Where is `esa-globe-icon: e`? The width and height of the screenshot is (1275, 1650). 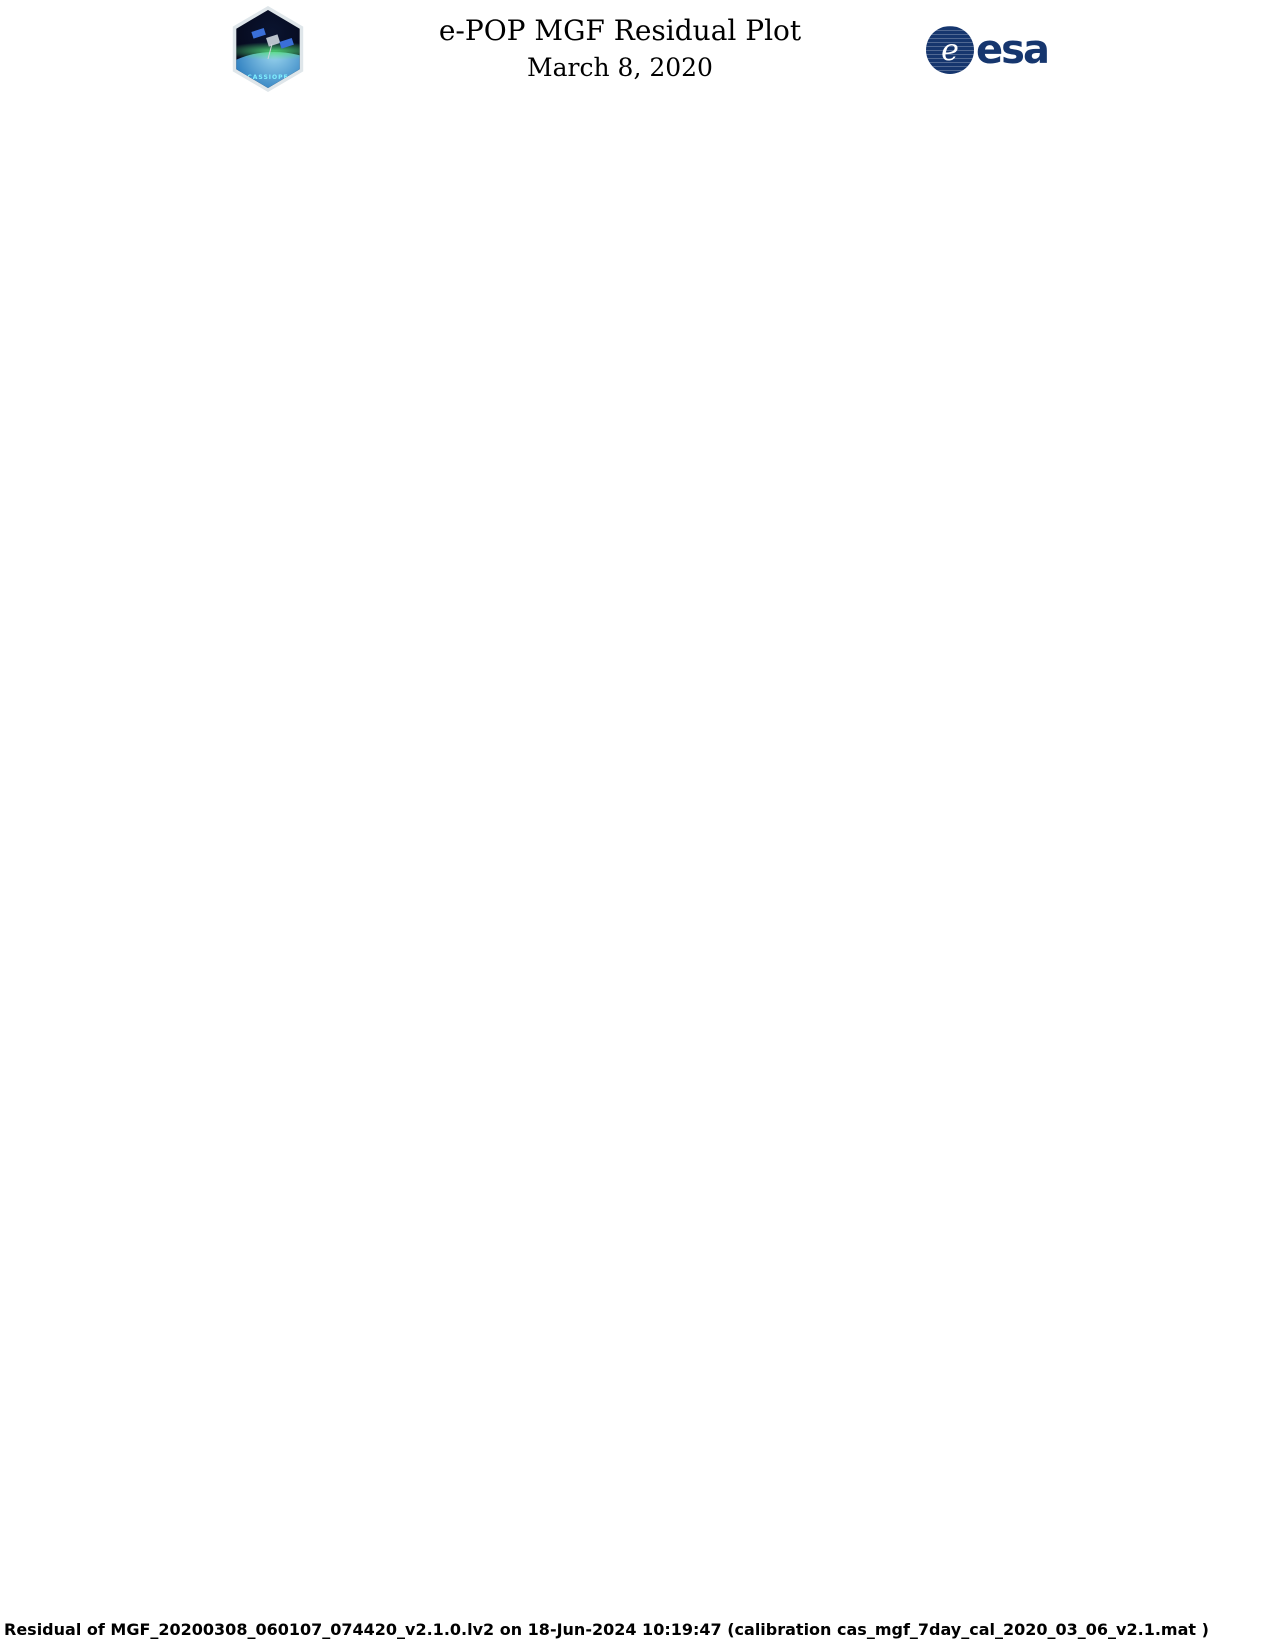
esa-globe-icon: e is located at coordinates (950, 50).